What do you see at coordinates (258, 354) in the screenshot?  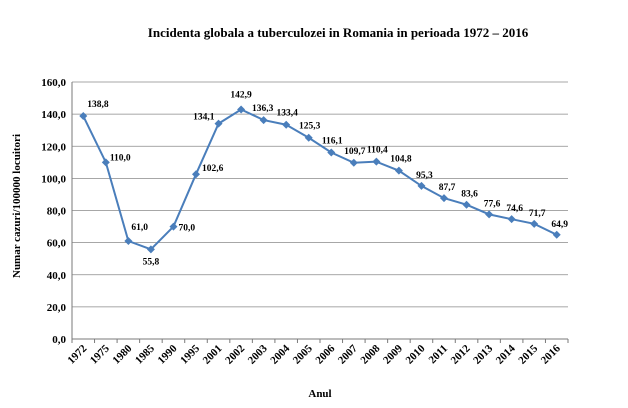 I see `x-tick-label: 2003` at bounding box center [258, 354].